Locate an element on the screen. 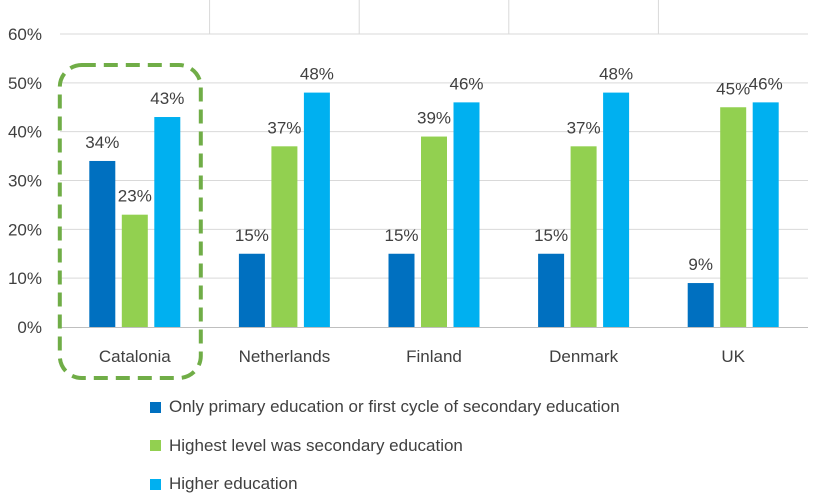  data-label: 39% is located at coordinates (434, 118).